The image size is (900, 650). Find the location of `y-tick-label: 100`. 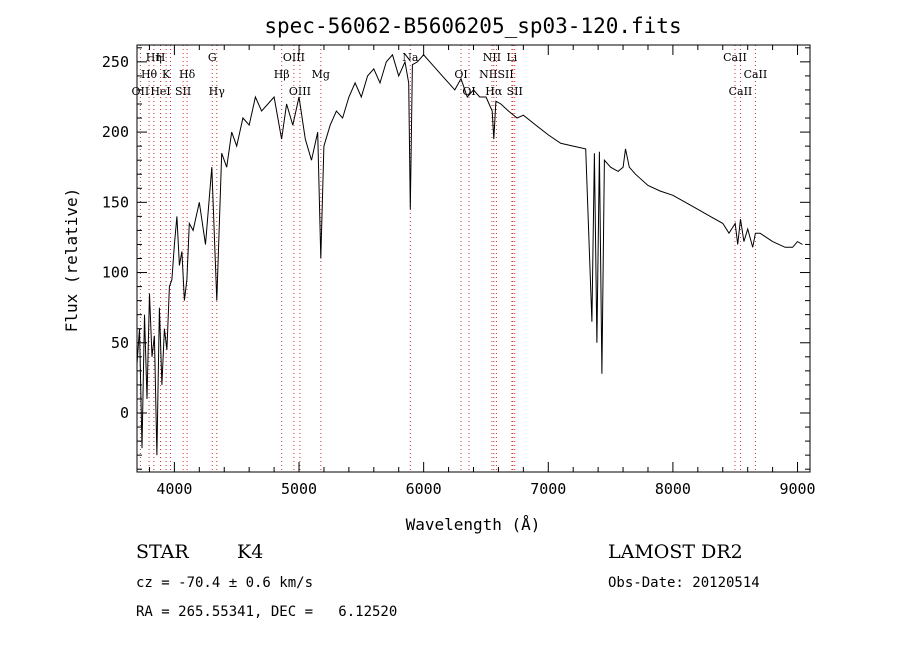

y-tick-label: 100 is located at coordinates (115, 273).